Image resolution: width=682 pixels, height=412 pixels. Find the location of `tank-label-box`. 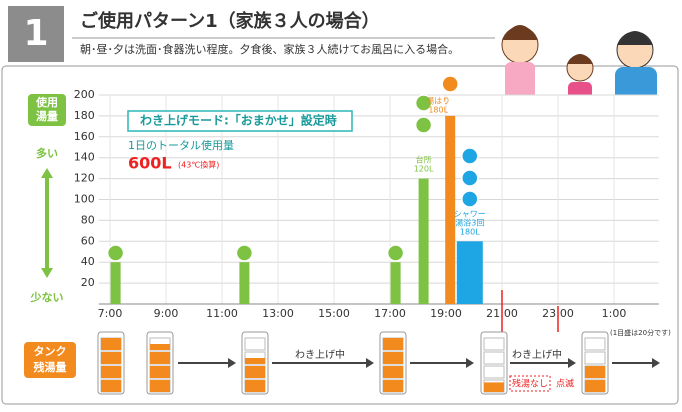

tank-label-box is located at coordinates (50, 360).